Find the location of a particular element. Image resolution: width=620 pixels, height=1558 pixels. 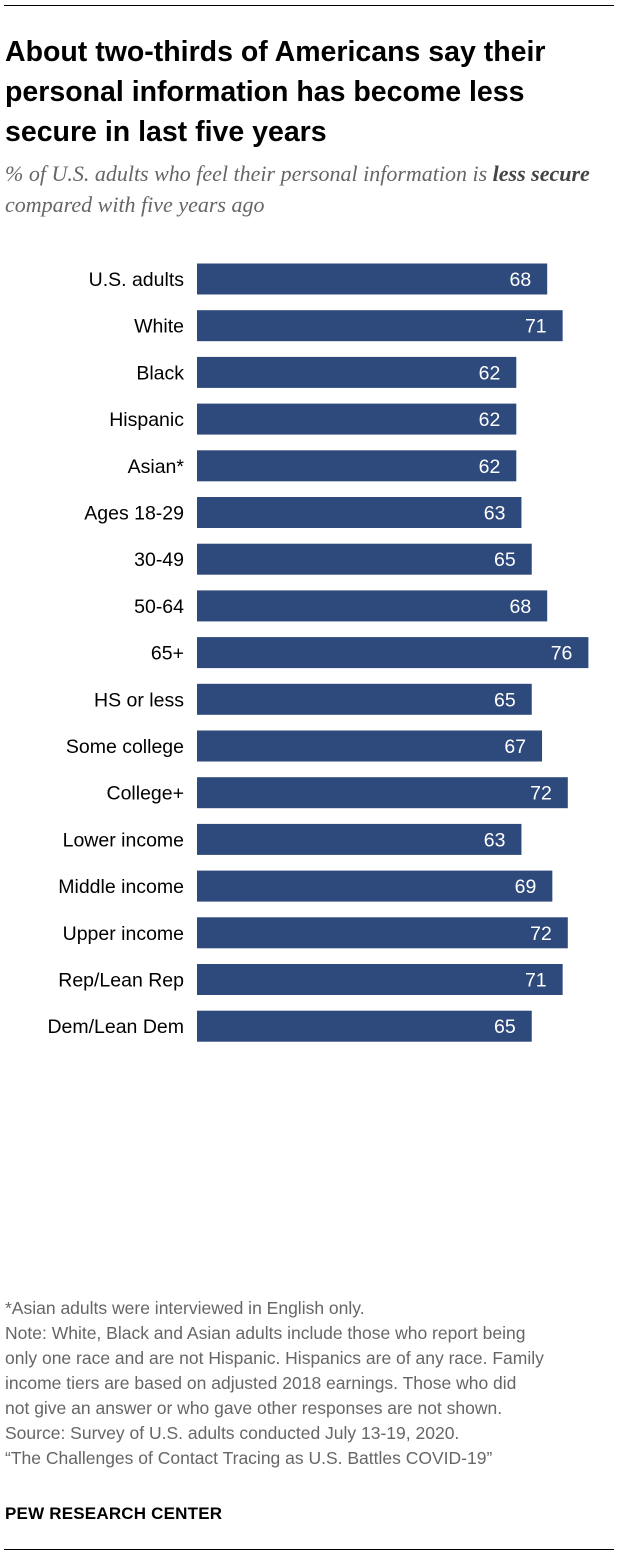

bar-u-s-adults is located at coordinates (372, 279).